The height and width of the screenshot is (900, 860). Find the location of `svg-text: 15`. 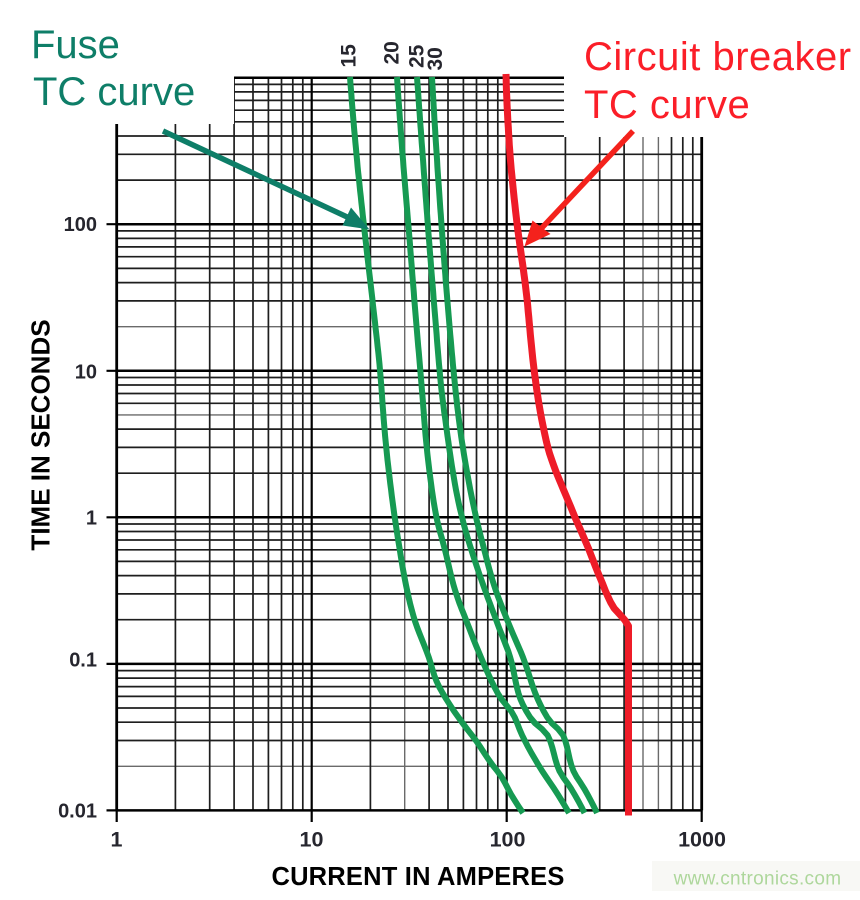

svg-text: 15 is located at coordinates (349, 56).